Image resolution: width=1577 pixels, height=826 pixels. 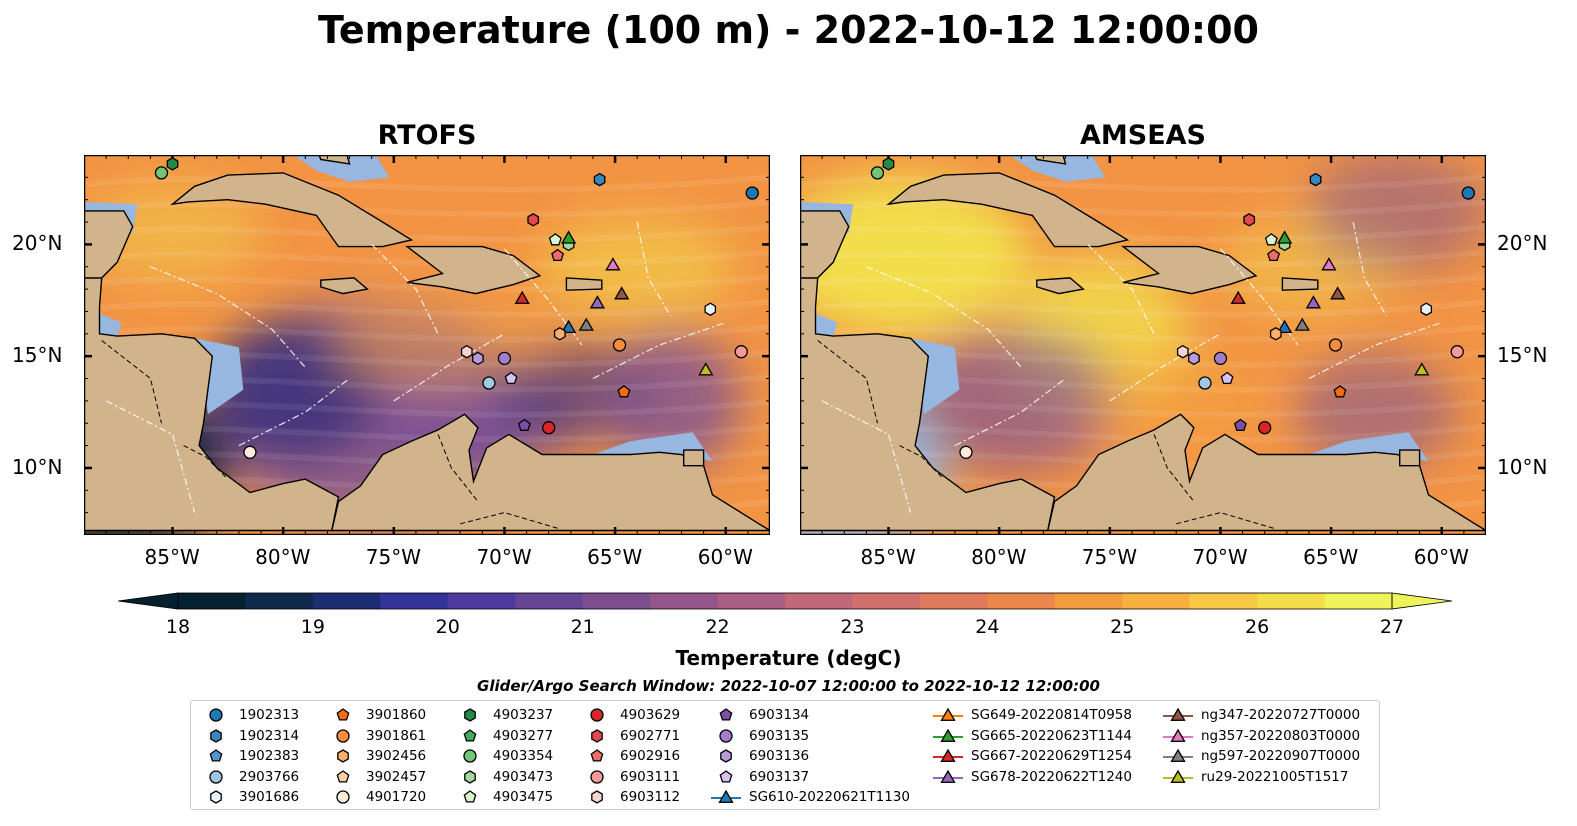 What do you see at coordinates (1189, 270) in the screenshot?
I see `land-hispaniola` at bounding box center [1189, 270].